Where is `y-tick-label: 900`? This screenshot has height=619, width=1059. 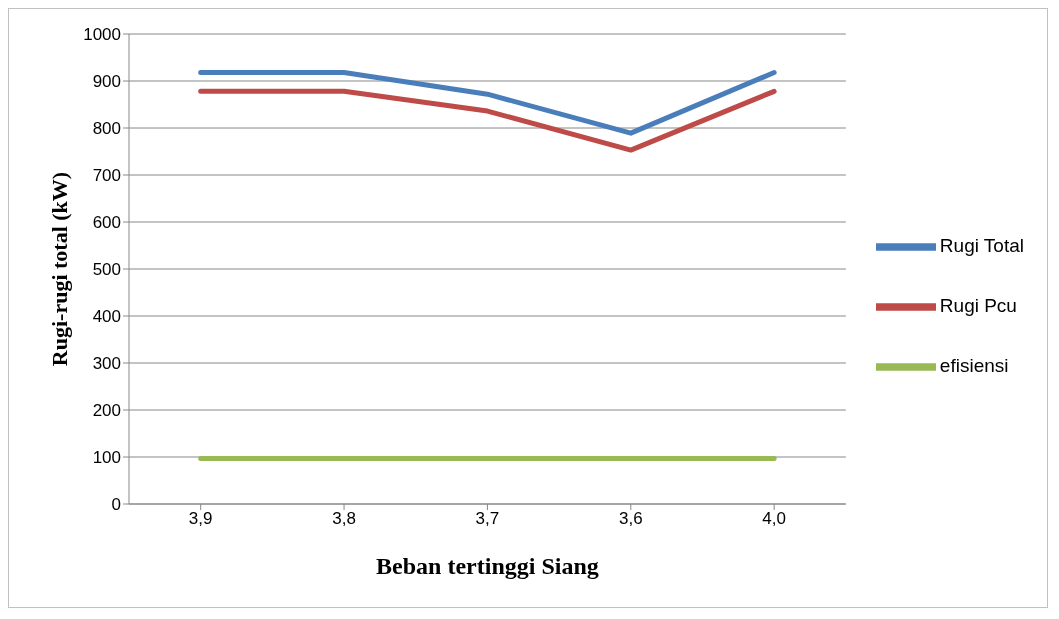
y-tick-label: 900 is located at coordinates (106, 82).